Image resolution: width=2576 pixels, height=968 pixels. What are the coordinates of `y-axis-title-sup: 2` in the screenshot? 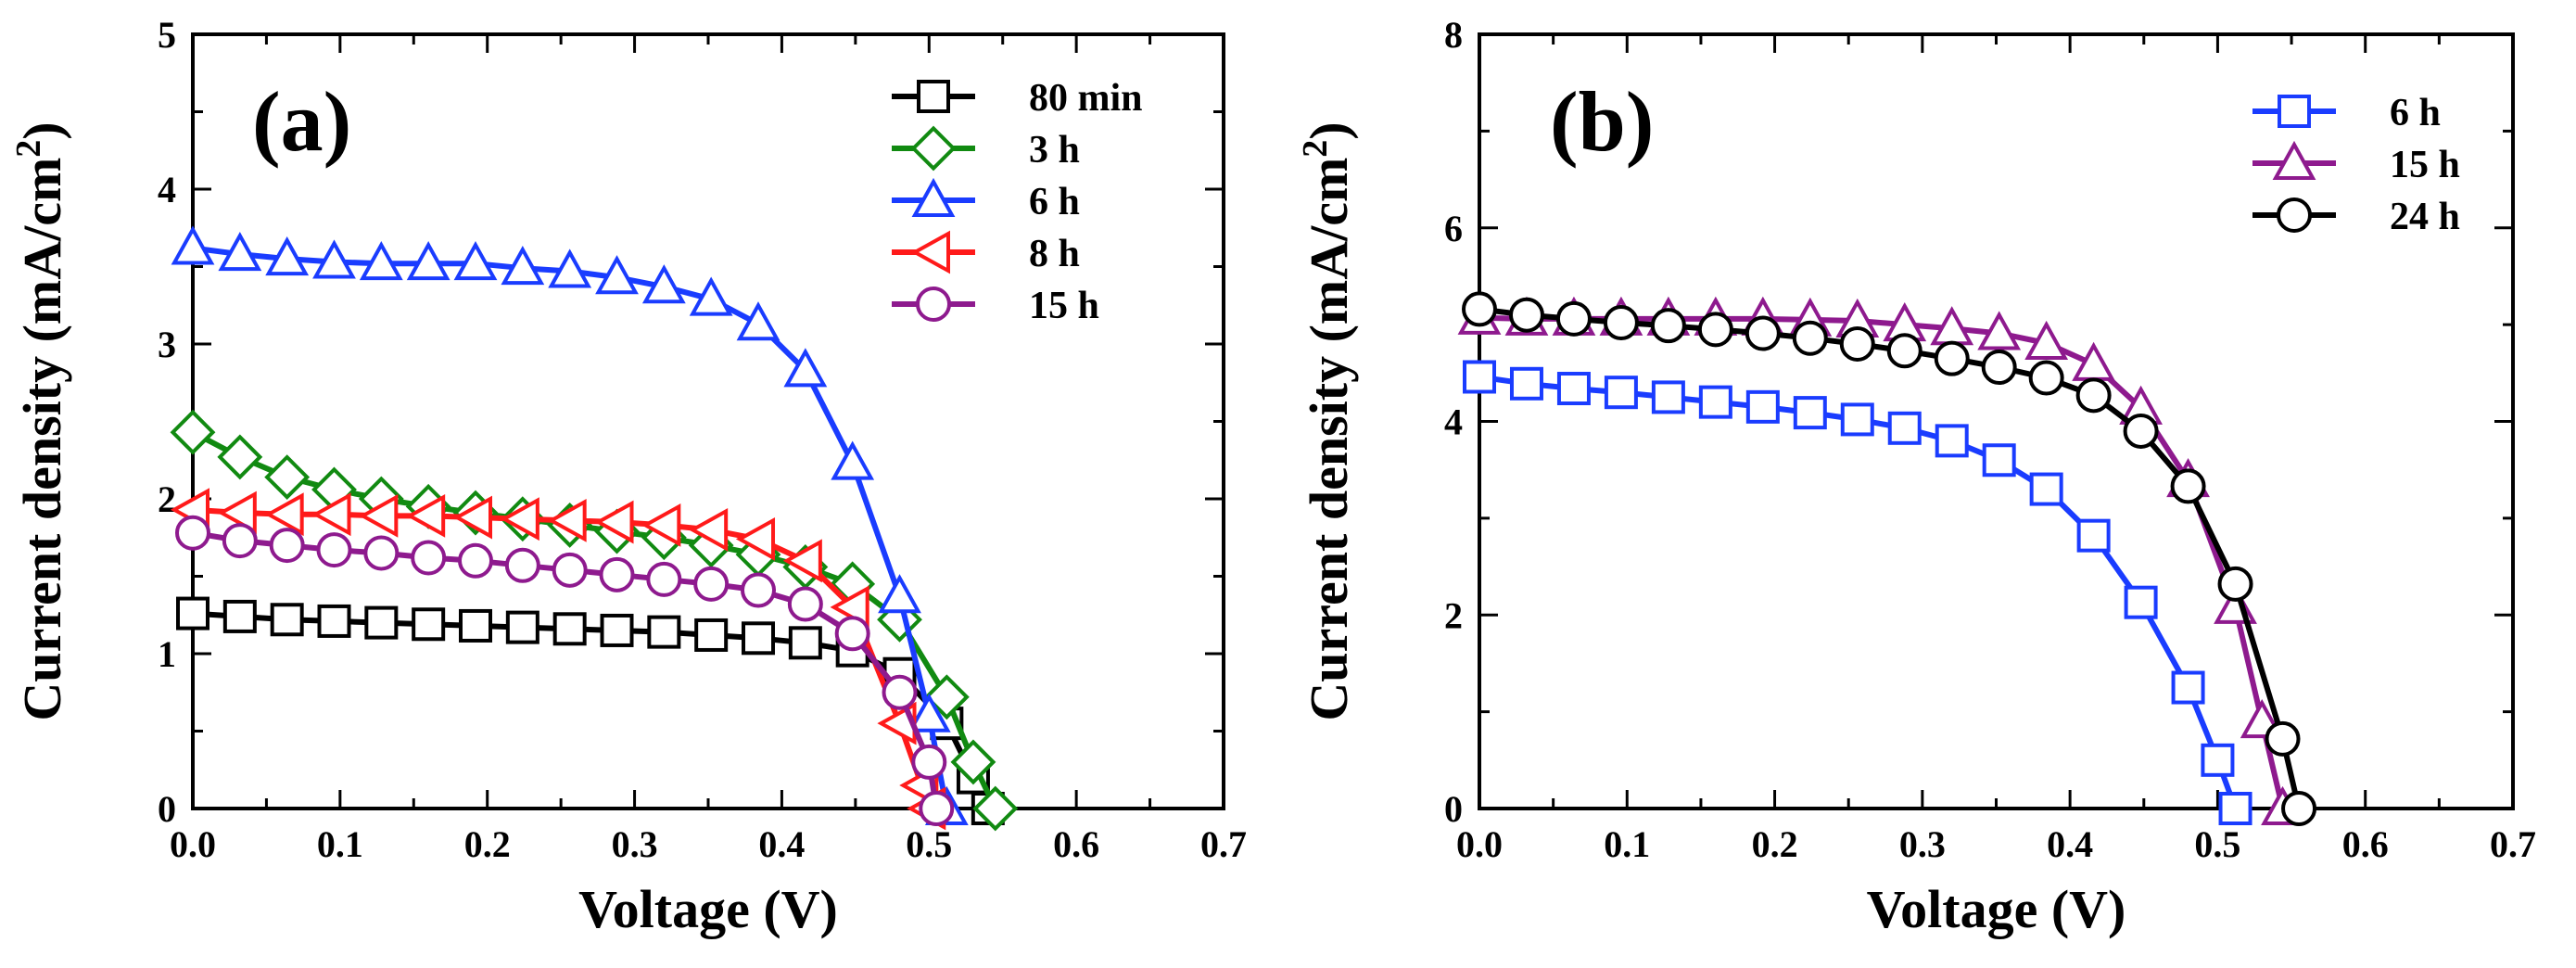 It's located at (28, 149).